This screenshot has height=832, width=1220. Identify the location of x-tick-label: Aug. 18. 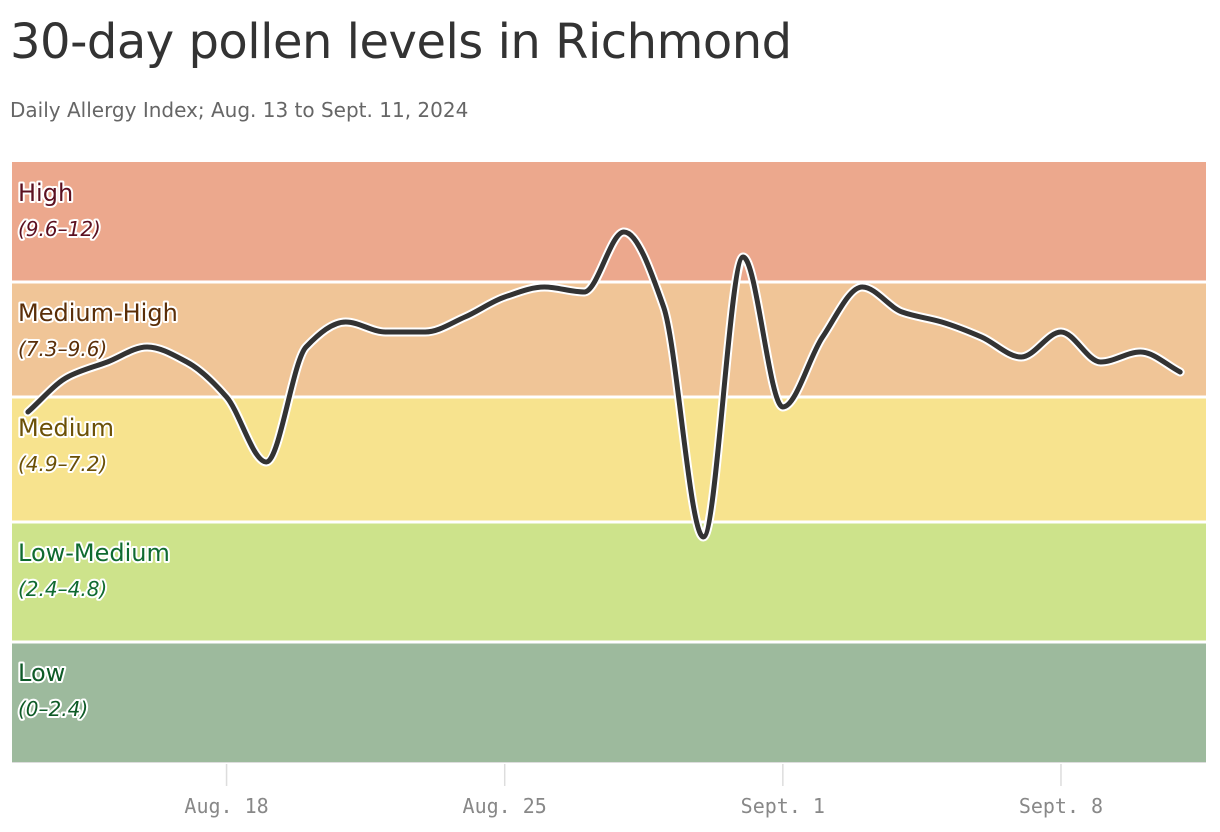
(226, 806).